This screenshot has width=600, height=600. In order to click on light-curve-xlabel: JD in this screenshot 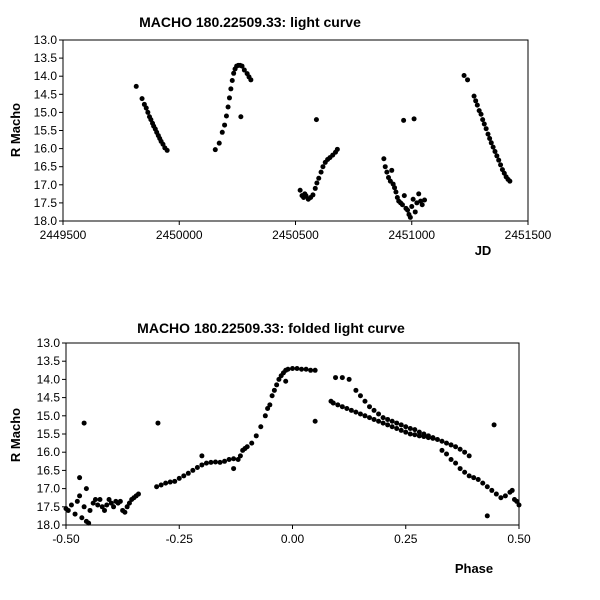, I will do `click(483, 250)`.